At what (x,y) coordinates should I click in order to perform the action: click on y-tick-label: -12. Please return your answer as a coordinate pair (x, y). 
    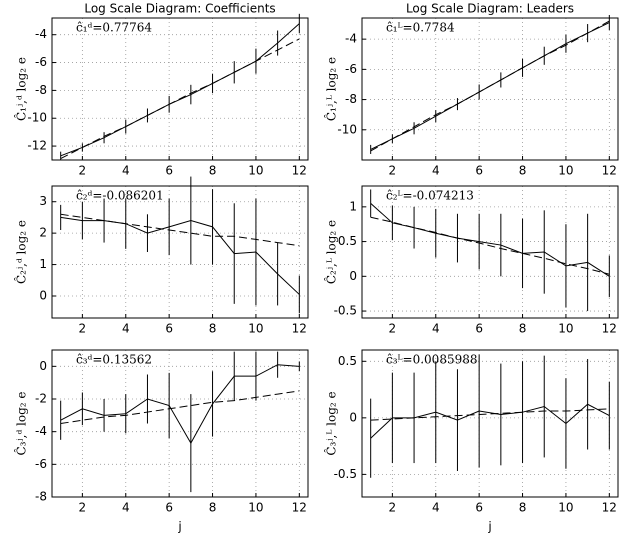
    Looking at the image, I should click on (37, 146).